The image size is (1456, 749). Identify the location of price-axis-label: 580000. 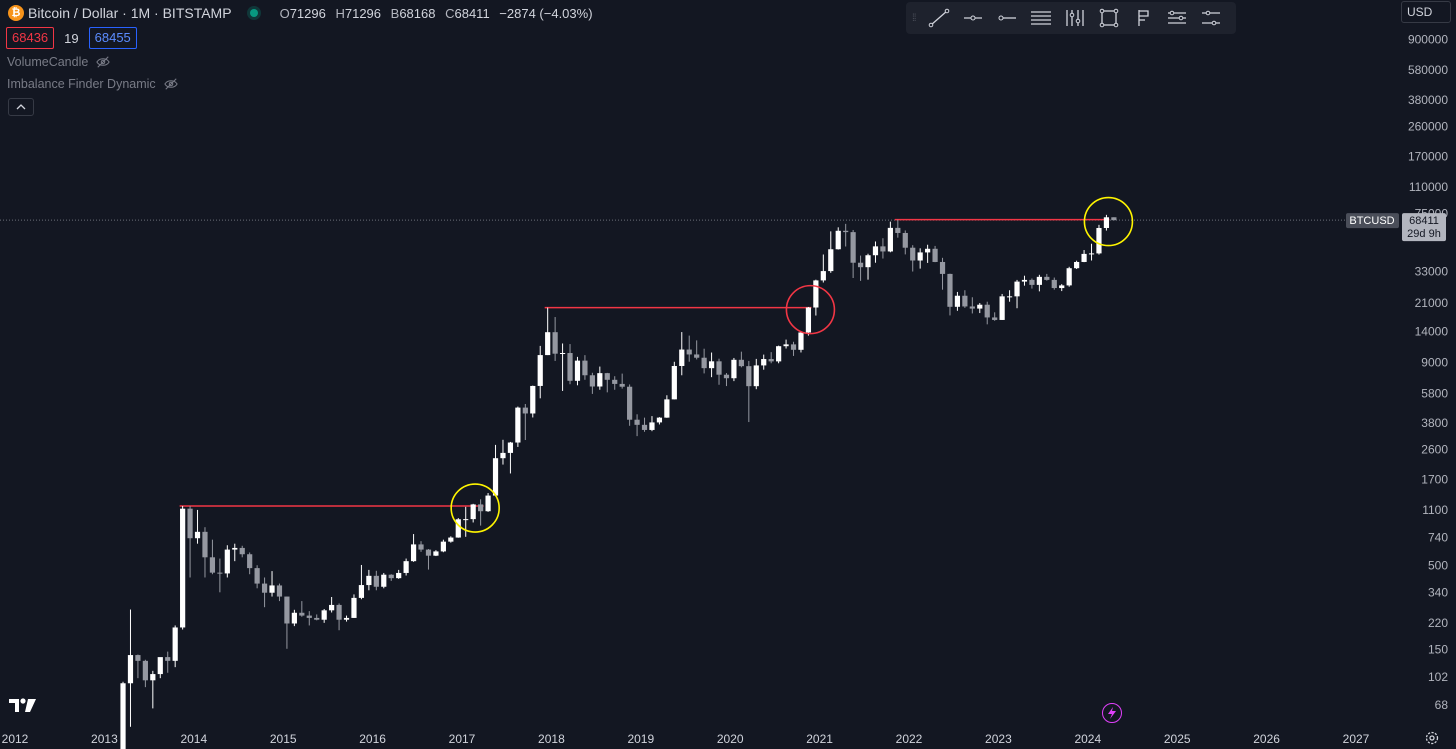
(1428, 70).